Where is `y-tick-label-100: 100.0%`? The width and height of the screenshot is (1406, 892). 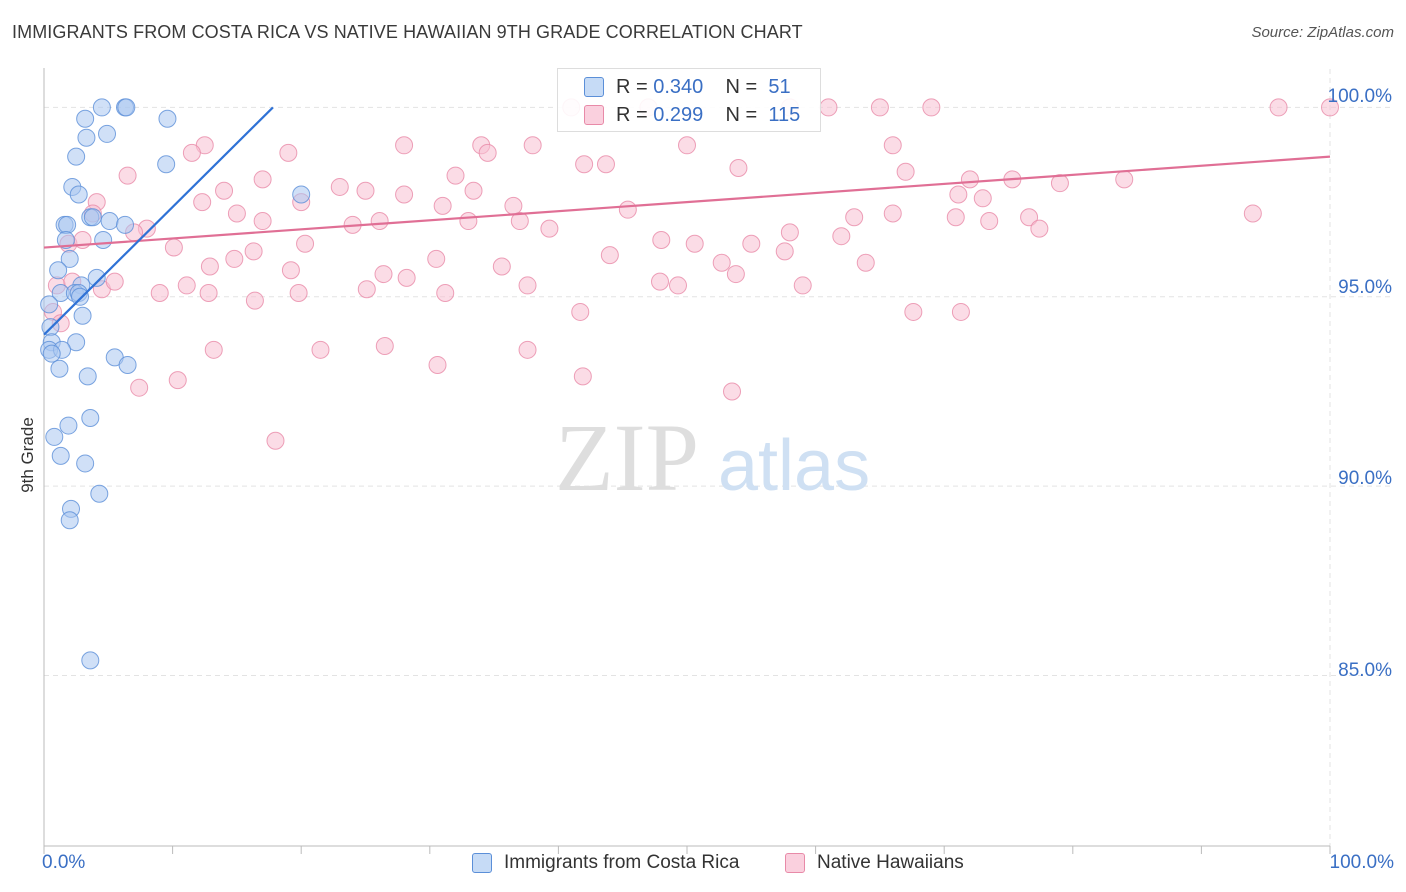 y-tick-label-100: 100.0% is located at coordinates (1359, 96).